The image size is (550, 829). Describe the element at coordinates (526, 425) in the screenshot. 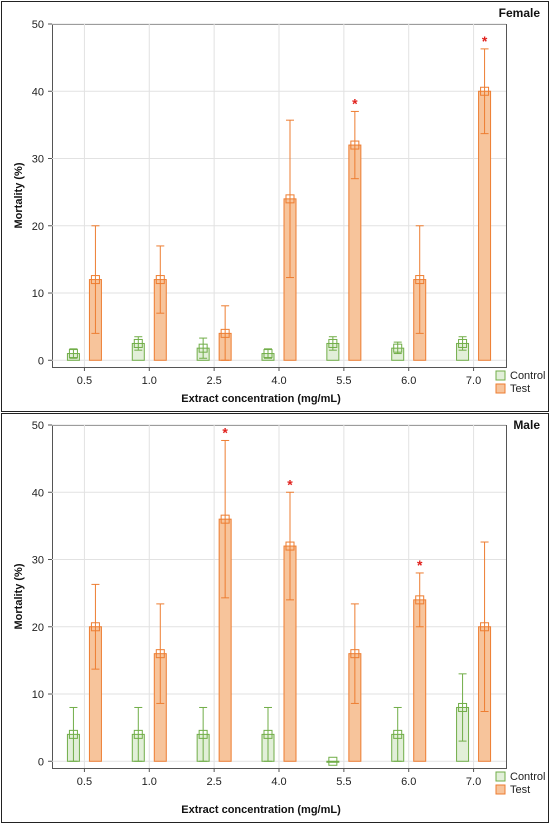

I see `panel-label: Male` at that location.